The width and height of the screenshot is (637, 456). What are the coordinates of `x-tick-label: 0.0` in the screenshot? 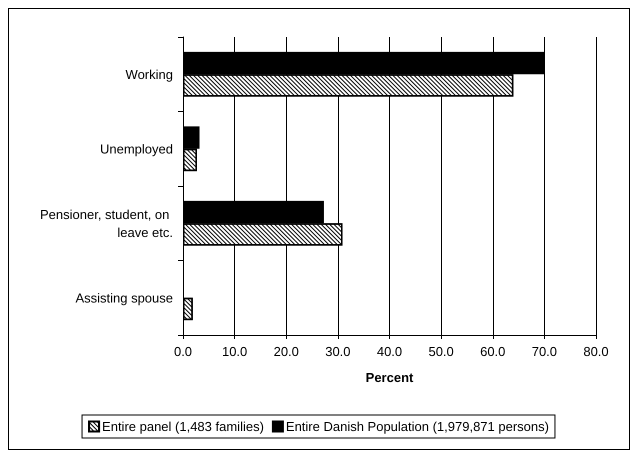 It's located at (183, 351).